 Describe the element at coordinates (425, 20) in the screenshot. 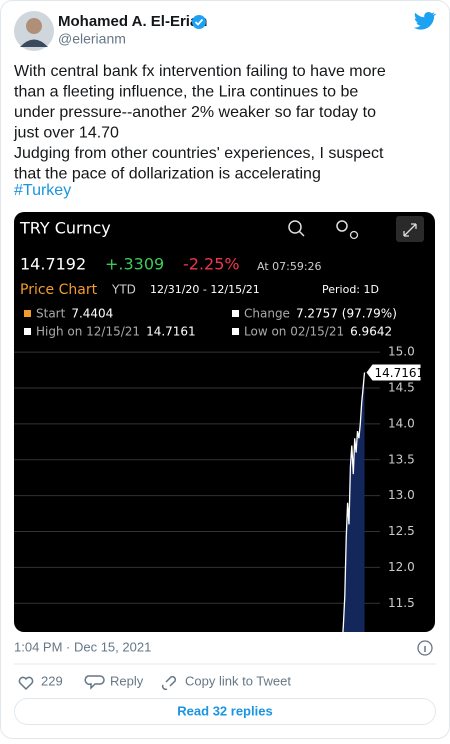

I see `twitter-logo` at that location.